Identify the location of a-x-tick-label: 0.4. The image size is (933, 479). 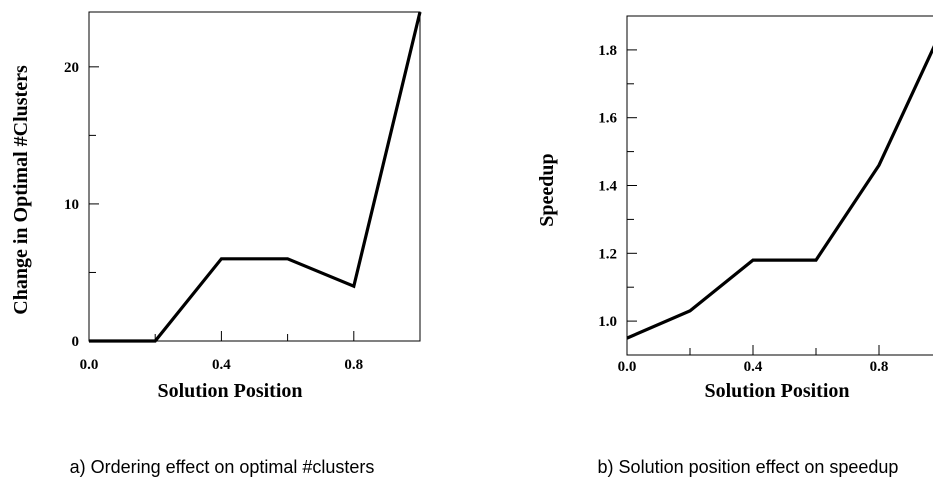
(221, 365).